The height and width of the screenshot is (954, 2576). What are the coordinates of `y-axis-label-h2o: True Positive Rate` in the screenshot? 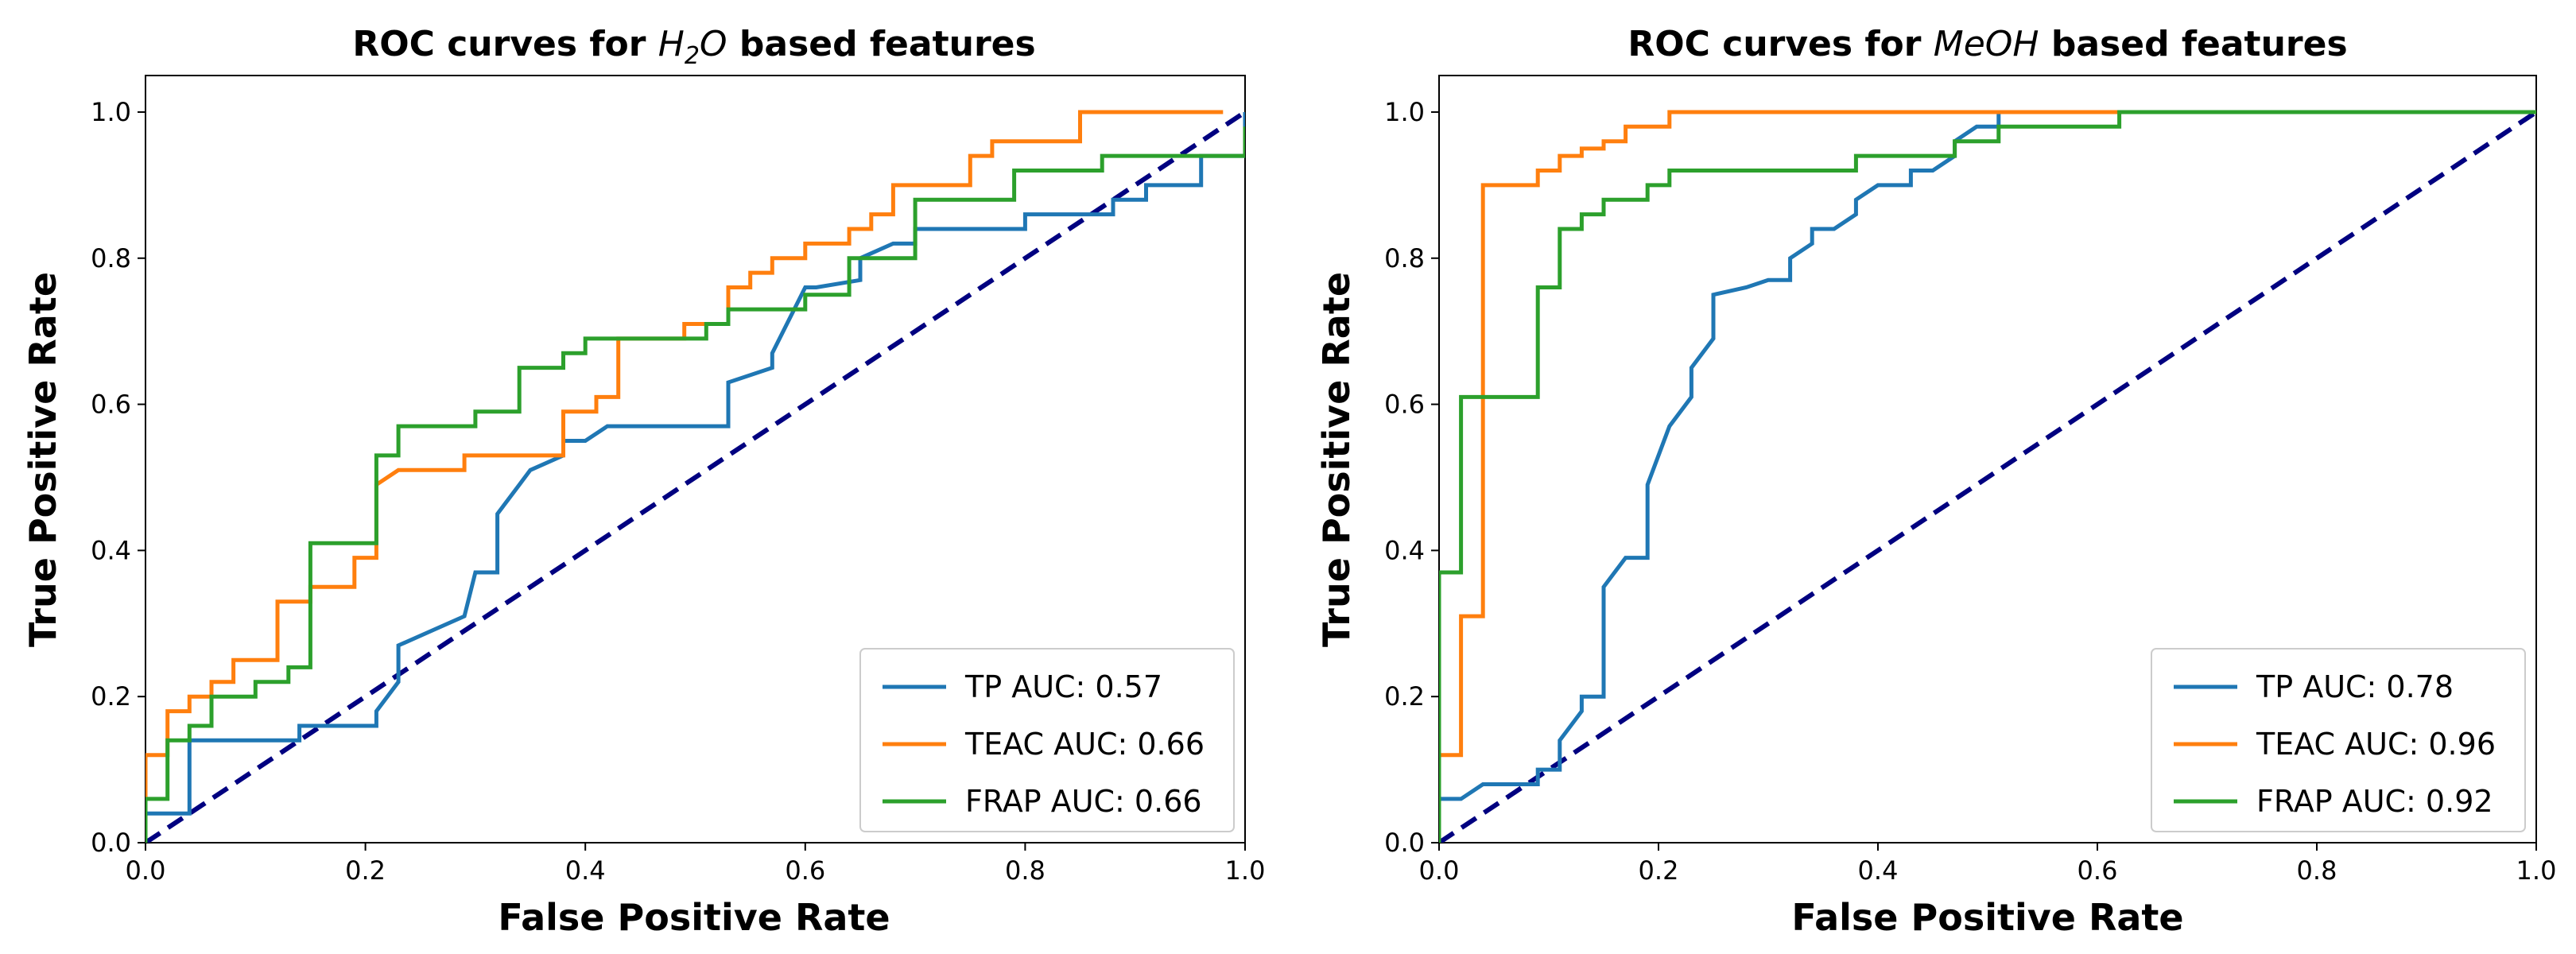 It's located at (43, 459).